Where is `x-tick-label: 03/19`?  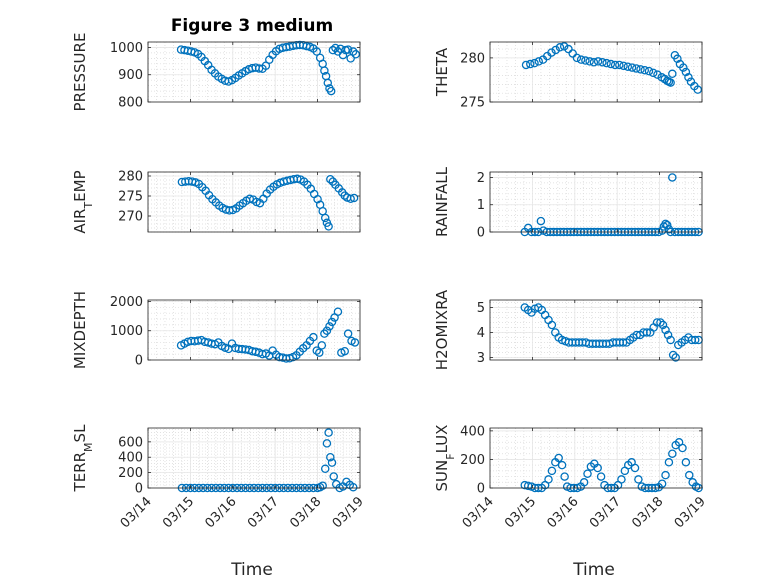
x-tick-label: 03/19 is located at coordinates (690, 512).